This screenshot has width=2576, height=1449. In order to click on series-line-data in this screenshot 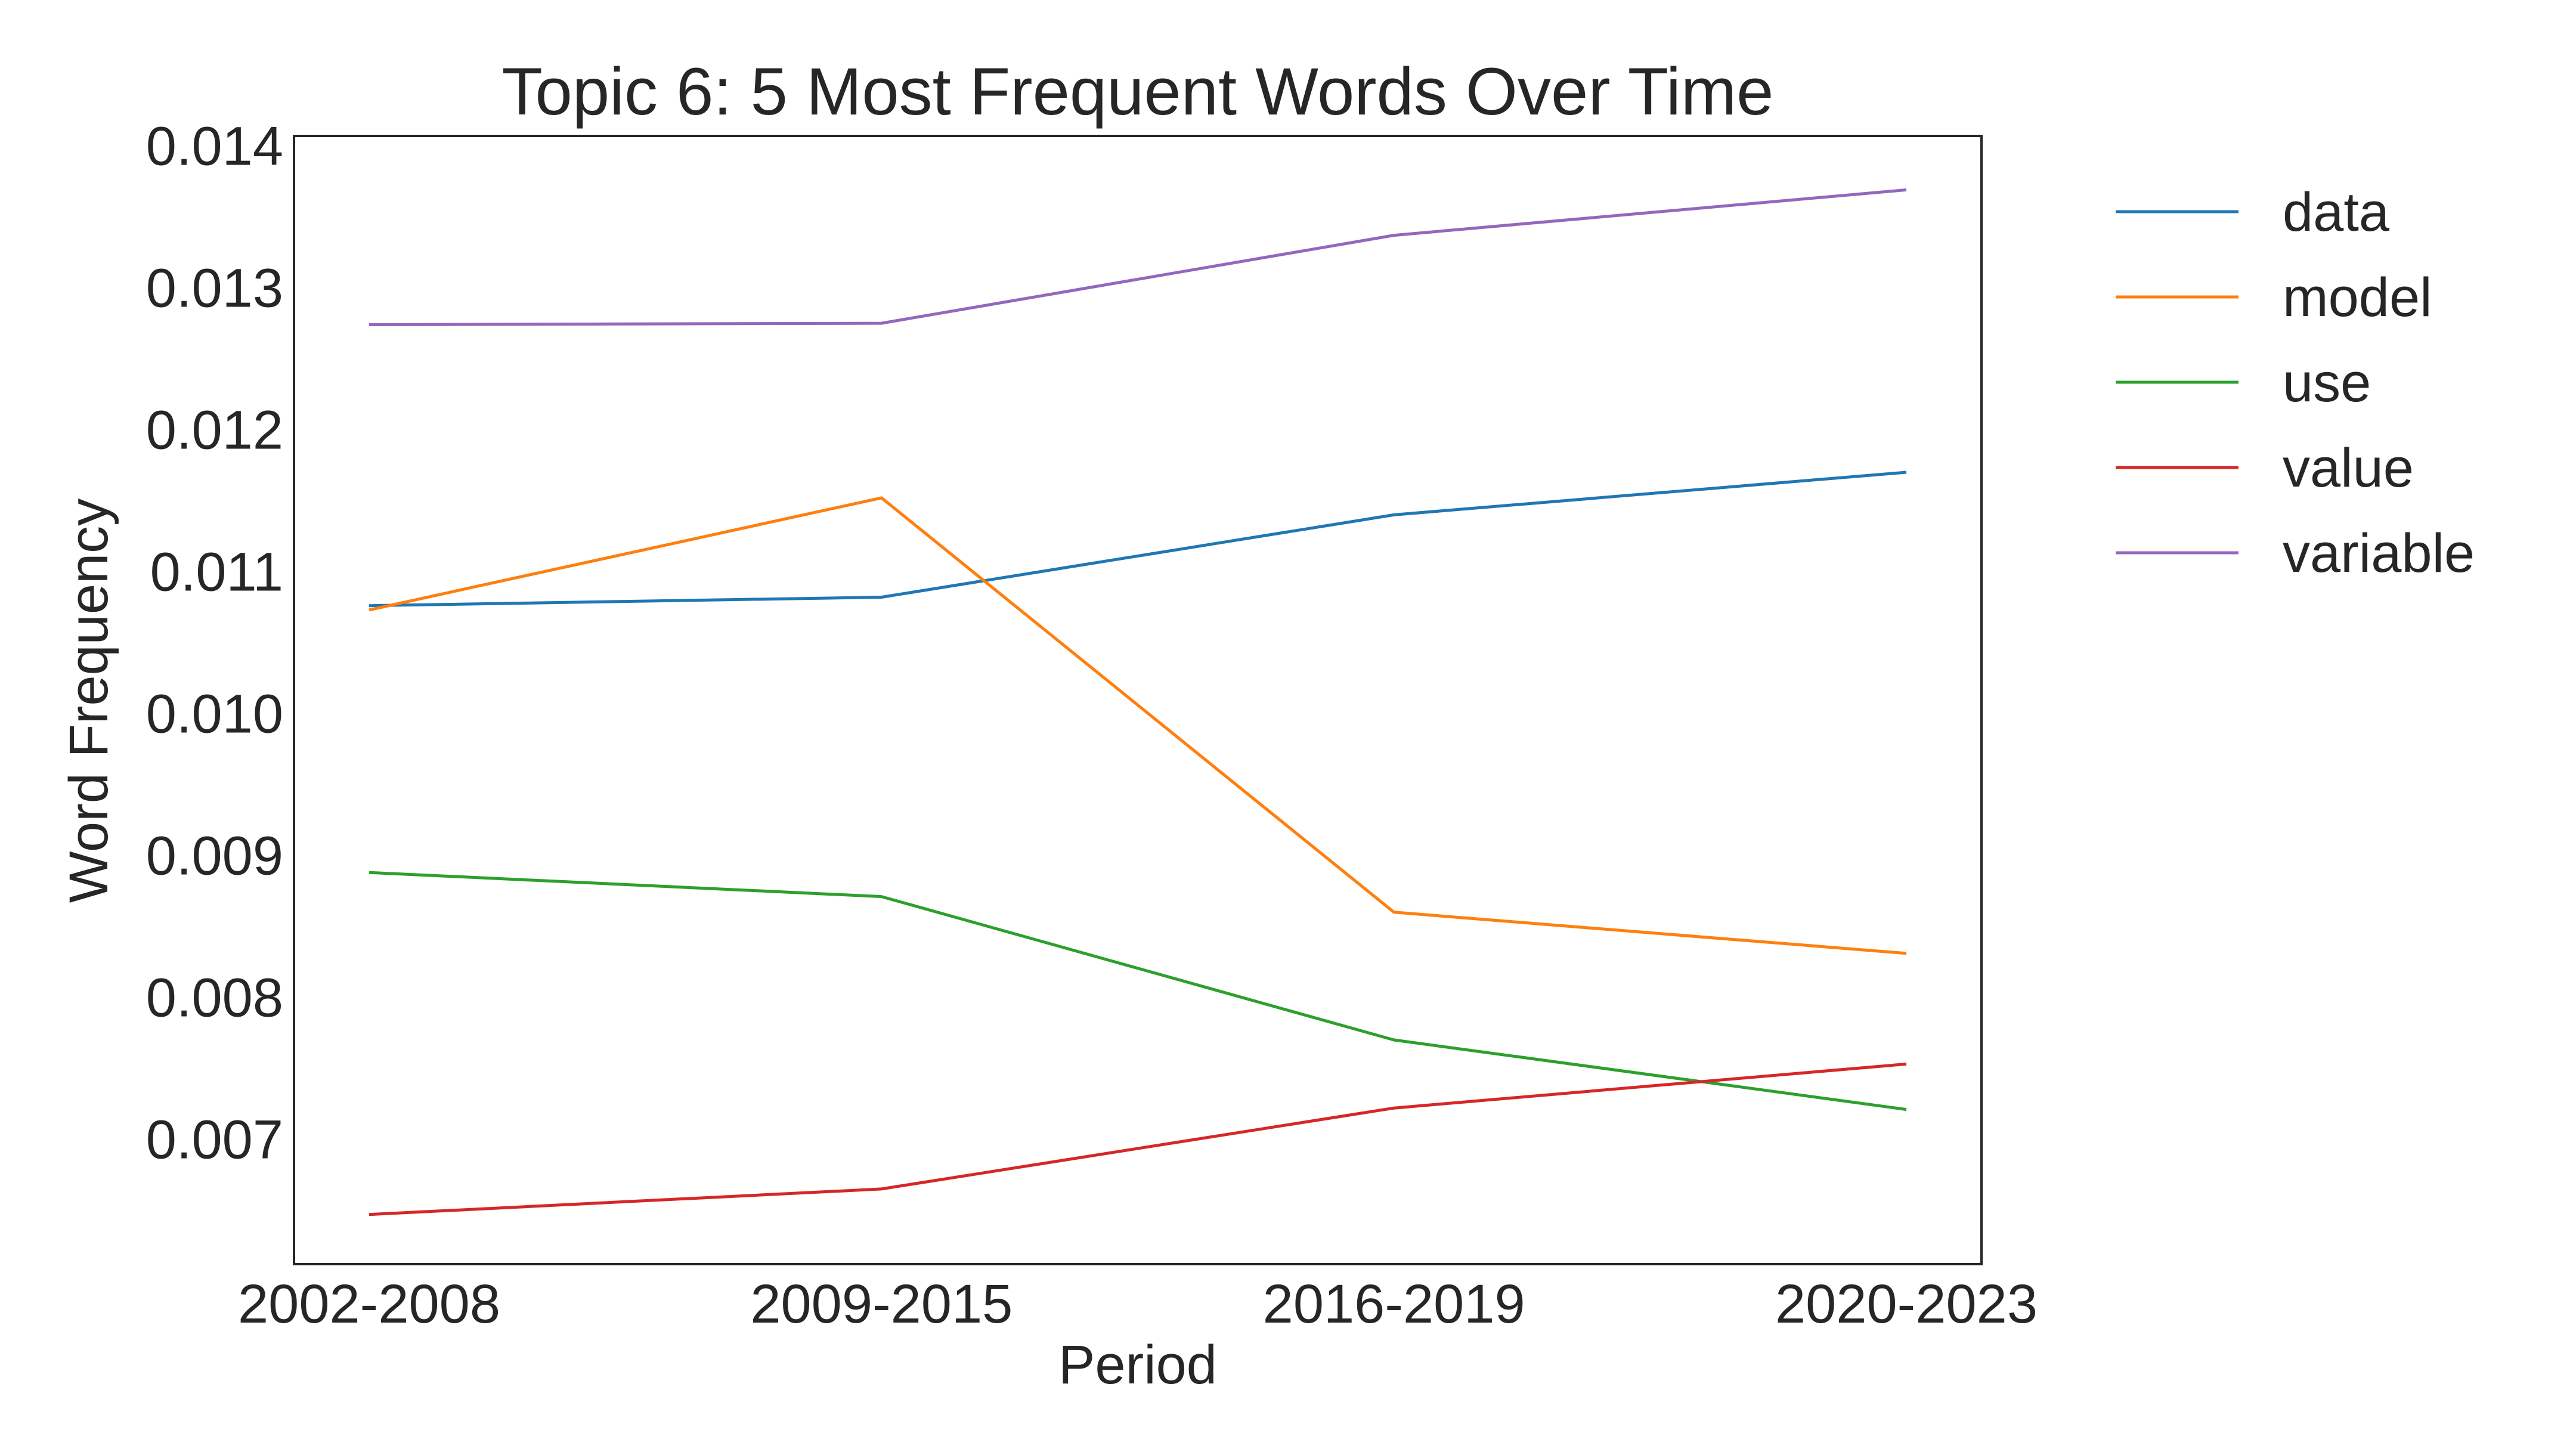, I will do `click(1138, 539)`.